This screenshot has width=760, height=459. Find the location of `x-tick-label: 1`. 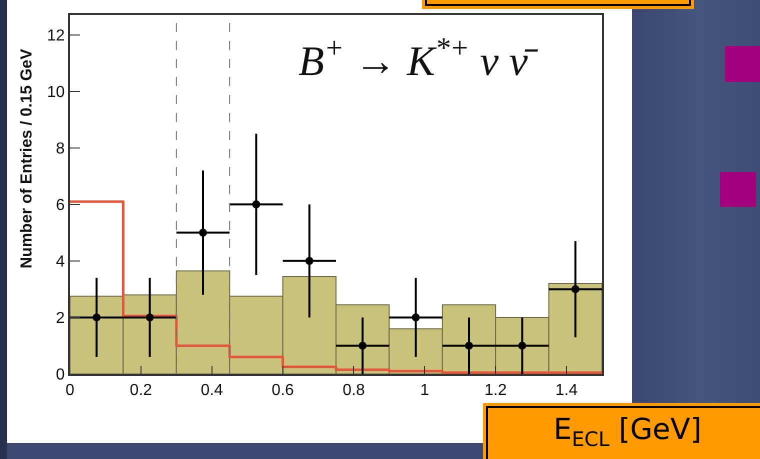

x-tick-label: 1 is located at coordinates (425, 391).